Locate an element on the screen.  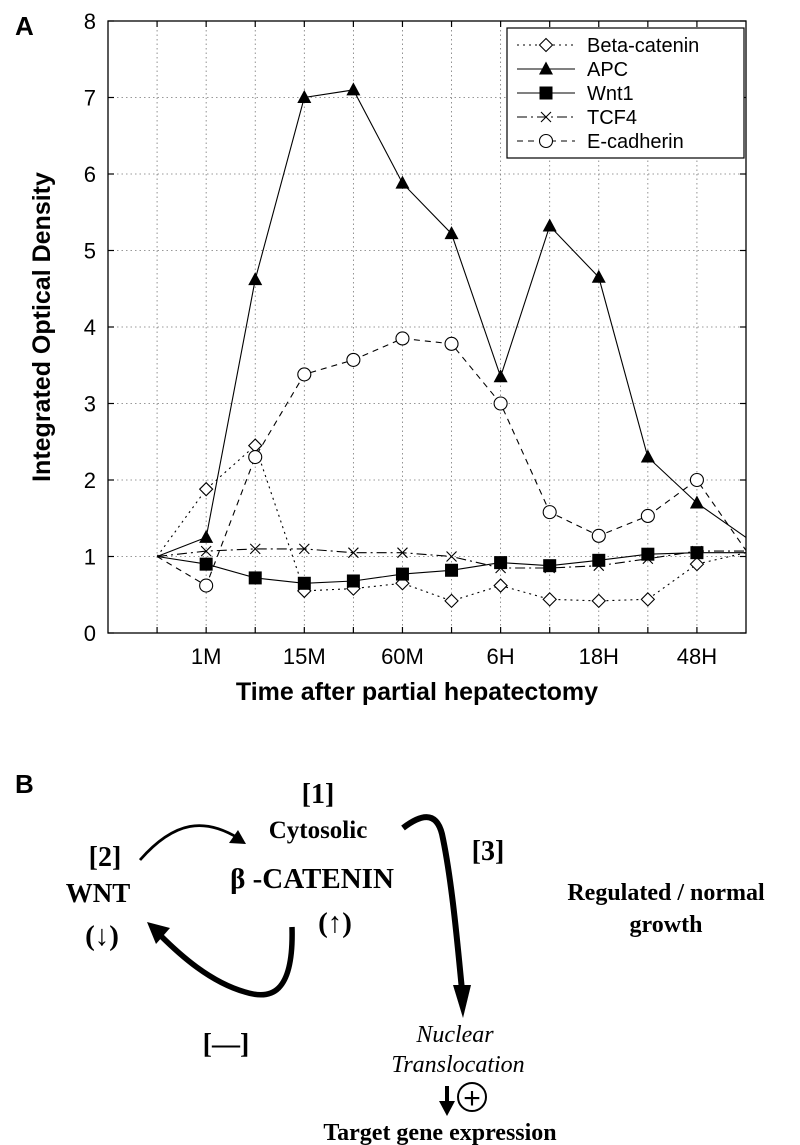
legend-item: TCF4 is located at coordinates (577, 118).